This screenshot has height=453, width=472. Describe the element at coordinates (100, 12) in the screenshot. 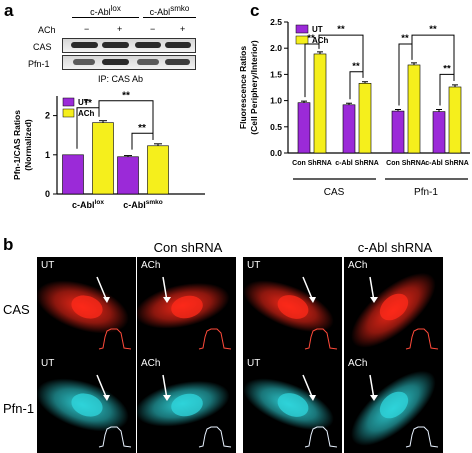

I see `blot-genotype-name: c-Abl` at that location.